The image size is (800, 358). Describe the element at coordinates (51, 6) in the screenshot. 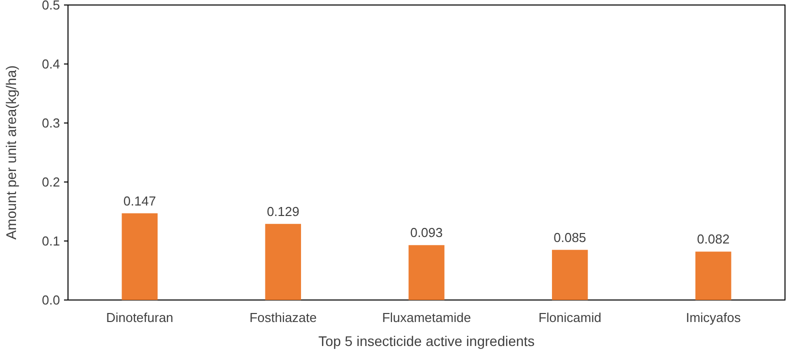

I see `y-tick-label: 0.5` at that location.